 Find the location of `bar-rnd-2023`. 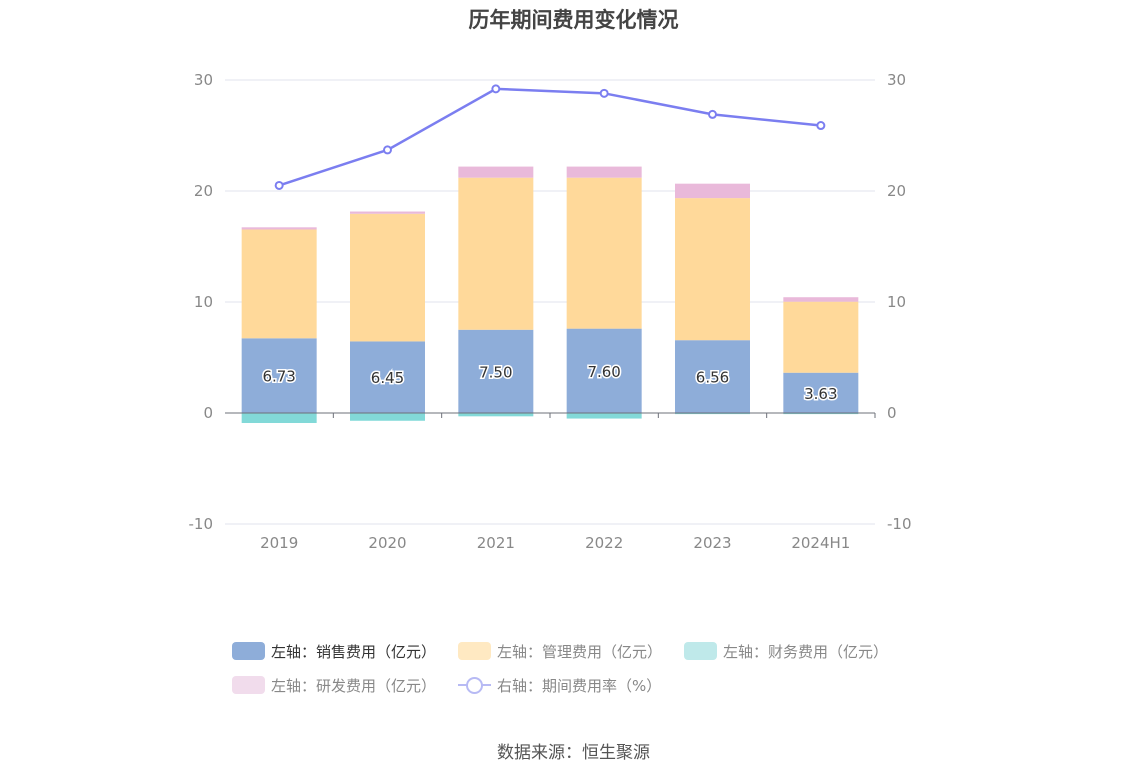

bar-rnd-2023 is located at coordinates (712, 191).